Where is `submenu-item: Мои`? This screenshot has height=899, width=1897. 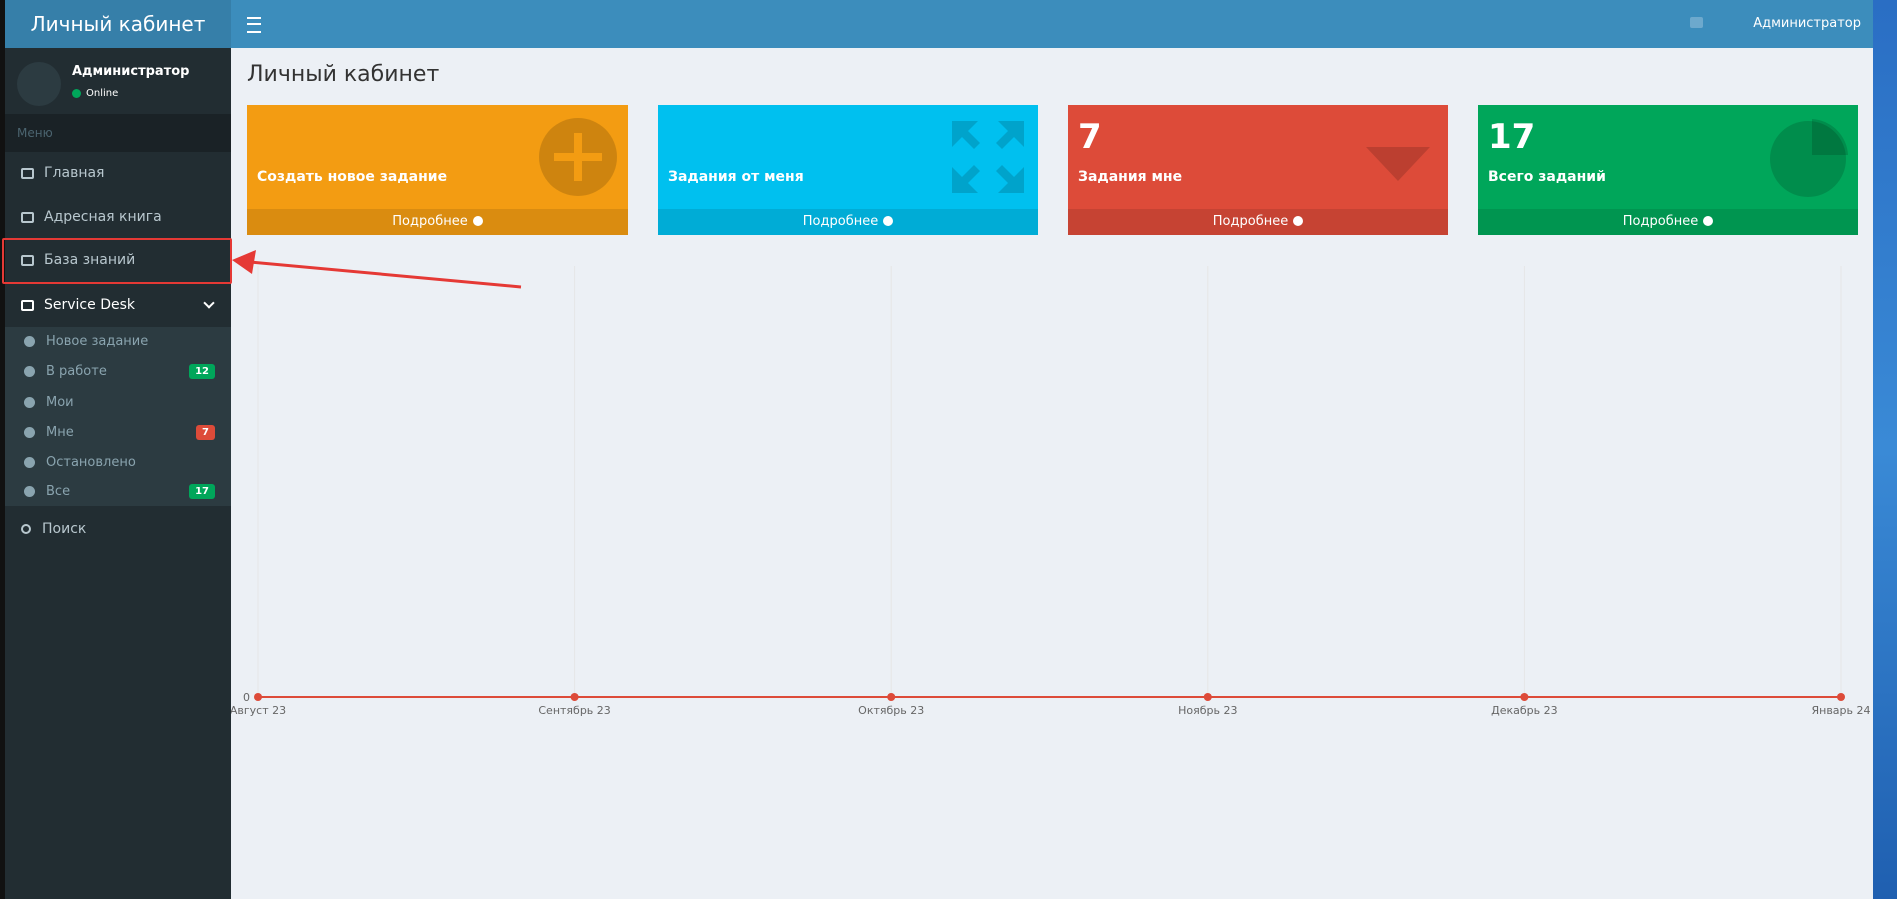 submenu-item: Мои is located at coordinates (118, 402).